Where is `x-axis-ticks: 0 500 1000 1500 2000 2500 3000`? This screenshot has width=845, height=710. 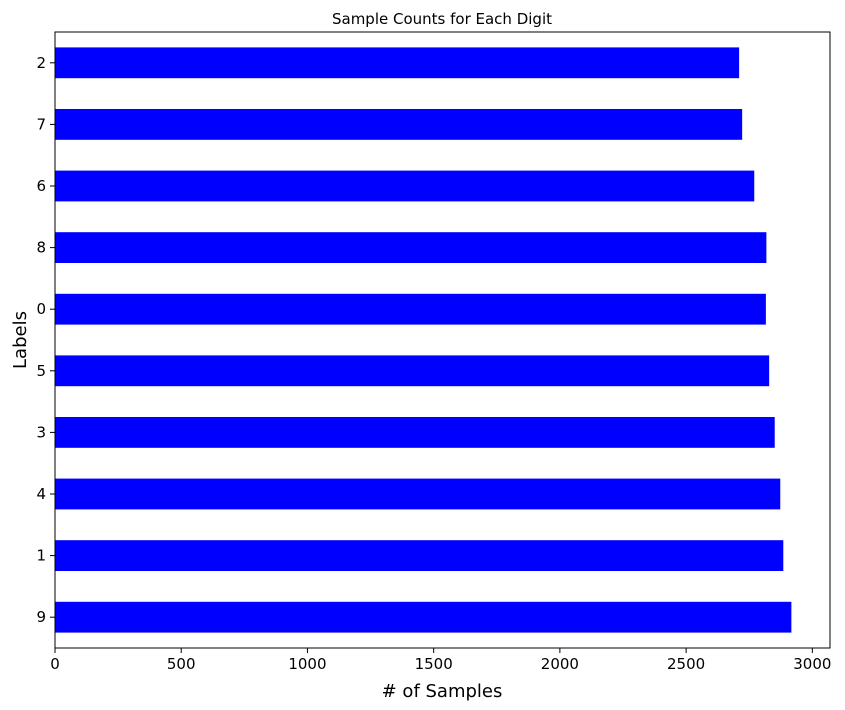
x-axis-ticks: 0 500 1000 1500 2000 2500 3000 is located at coordinates (440, 660).